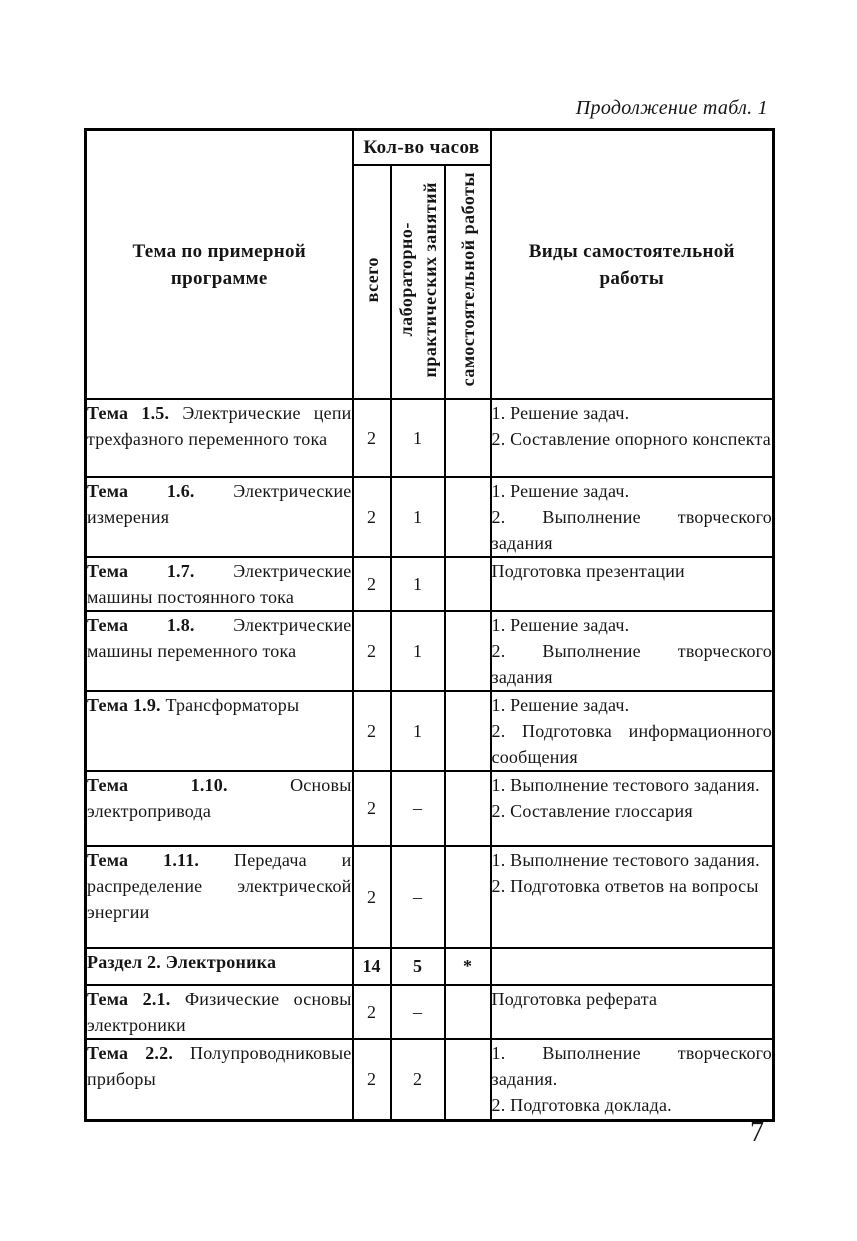  What do you see at coordinates (160, 625) in the screenshot?
I see `topic-number: Тема 1.8.` at bounding box center [160, 625].